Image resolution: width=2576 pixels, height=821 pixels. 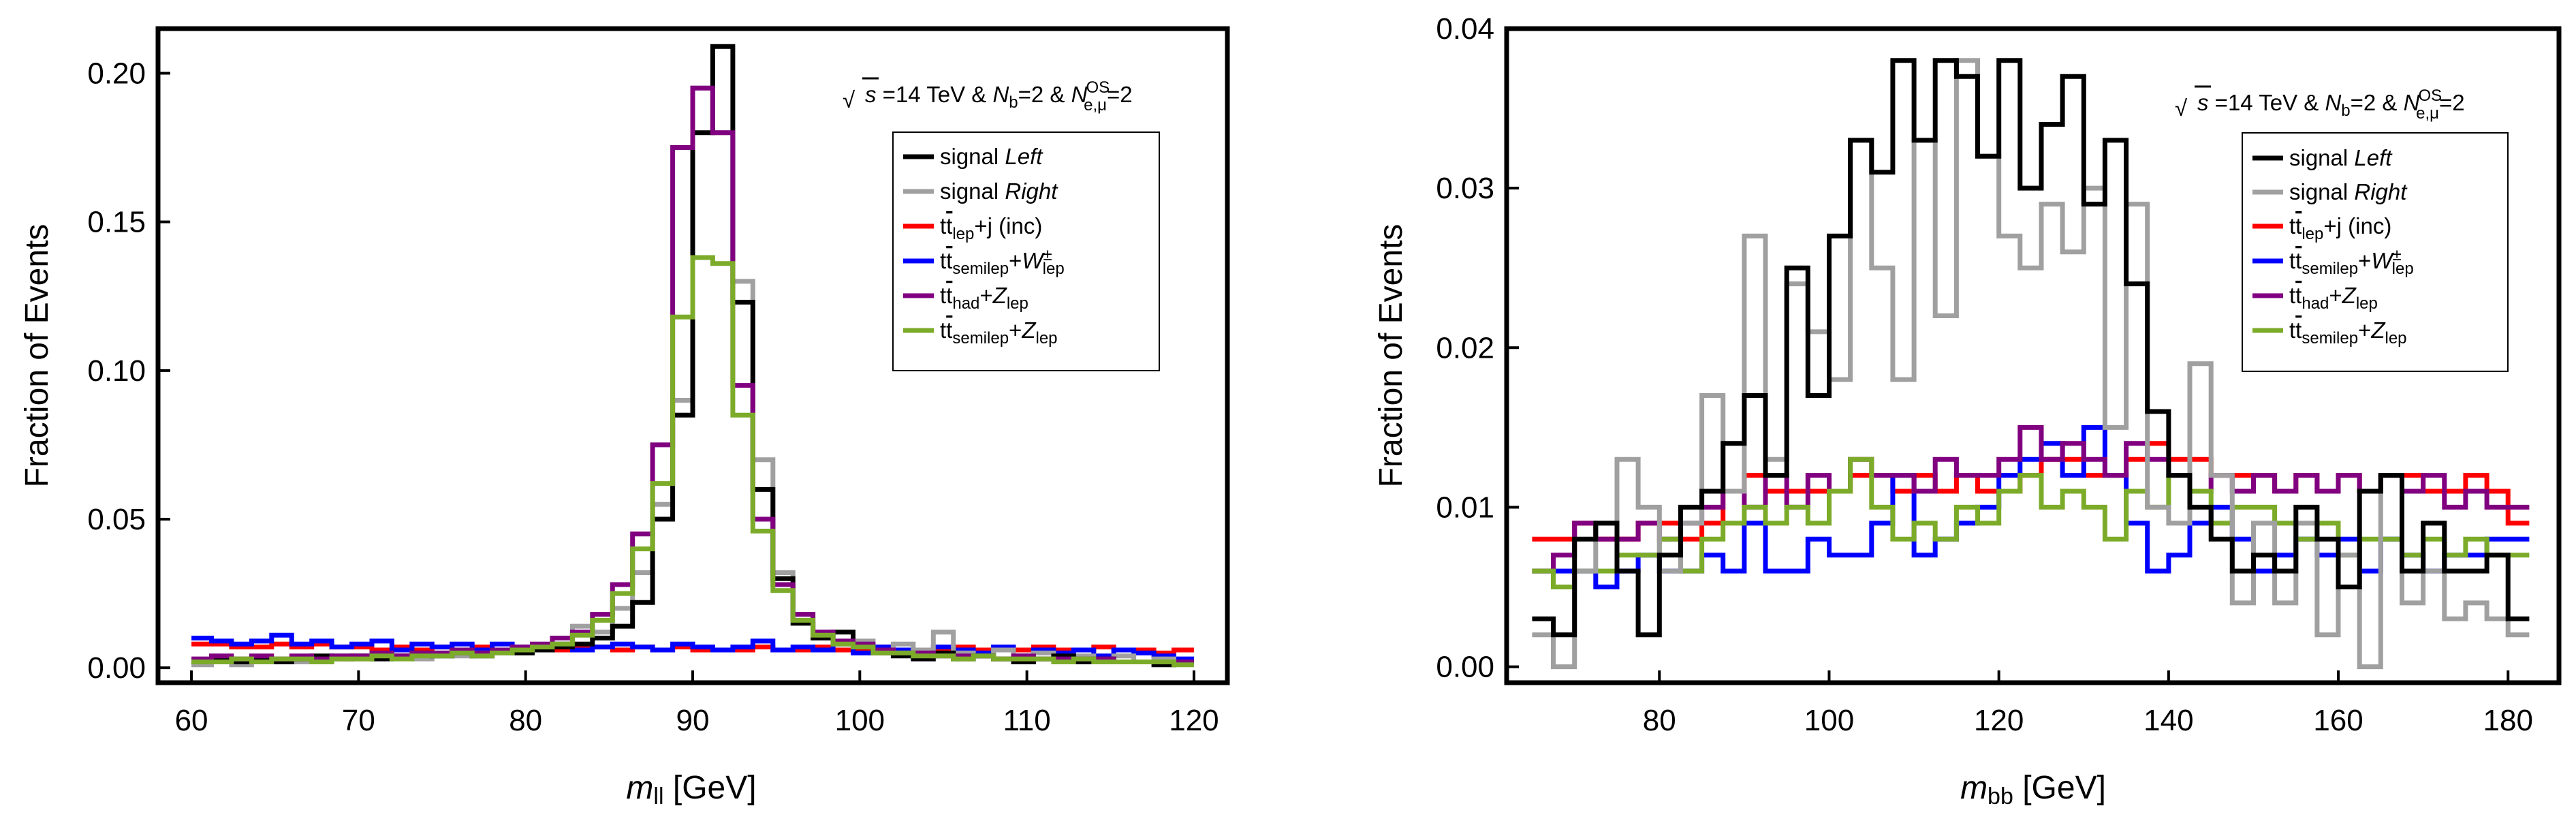 I want to click on left-y-ticks: 0.00 0.05 0.10 0.15 0.20, so click(x=128, y=371).